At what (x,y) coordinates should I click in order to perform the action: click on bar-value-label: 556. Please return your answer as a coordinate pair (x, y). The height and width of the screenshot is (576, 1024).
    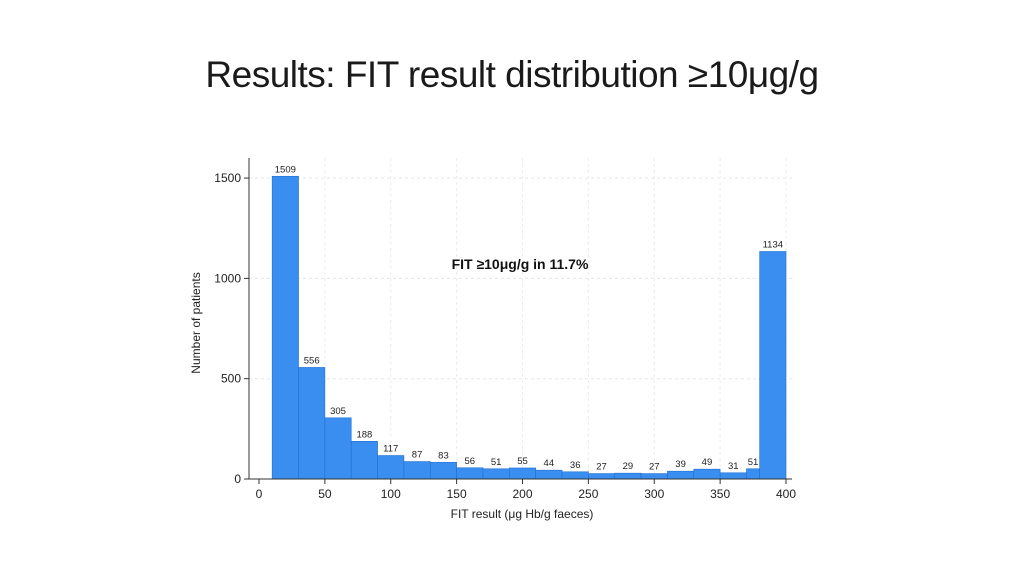
    Looking at the image, I should click on (312, 360).